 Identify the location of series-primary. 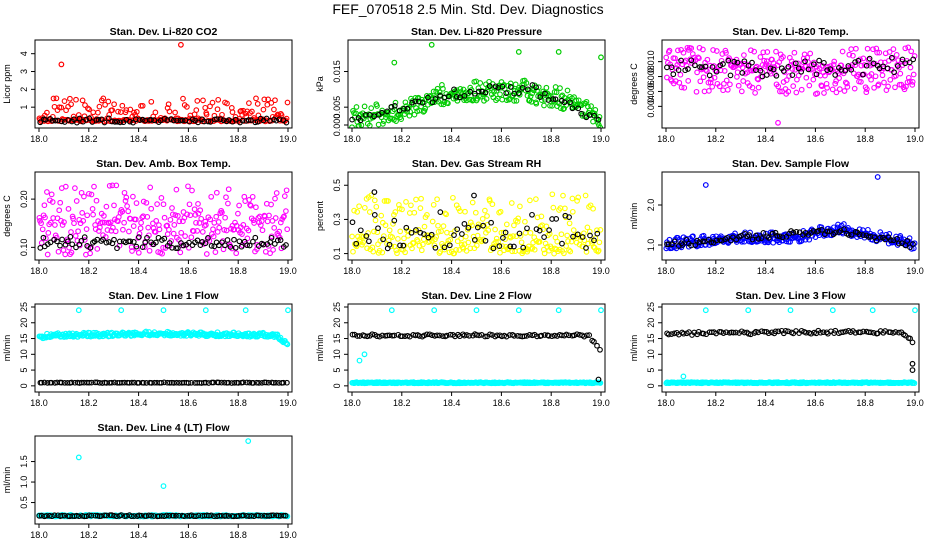
(790, 347).